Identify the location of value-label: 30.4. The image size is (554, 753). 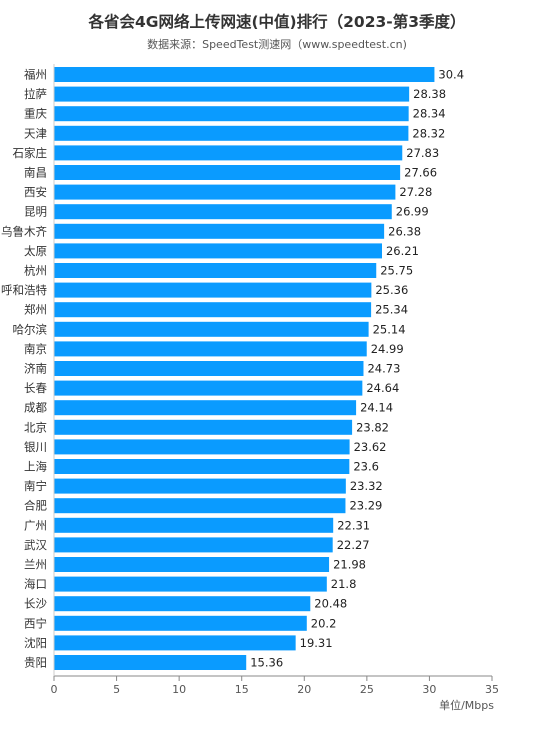
(451, 75).